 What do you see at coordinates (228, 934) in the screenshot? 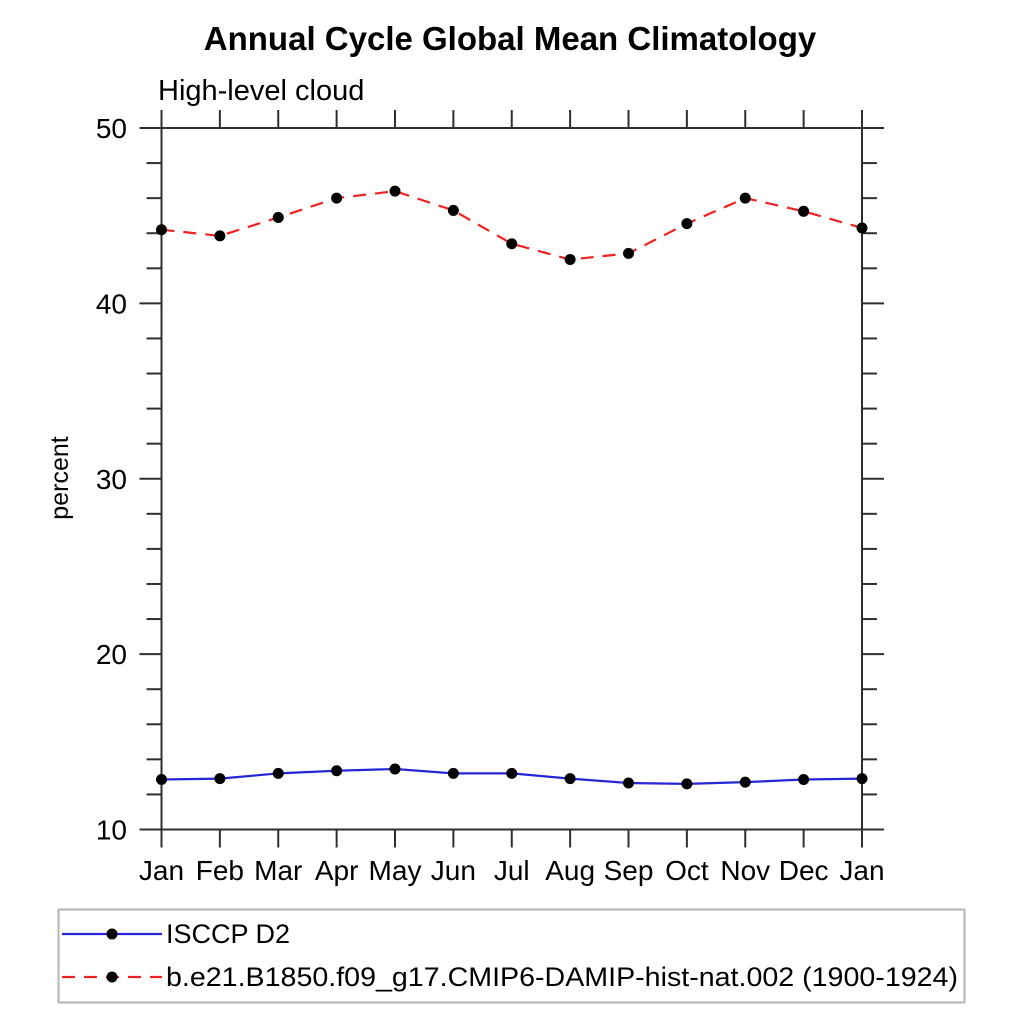
I see `legend-label: ISCCP D2` at bounding box center [228, 934].